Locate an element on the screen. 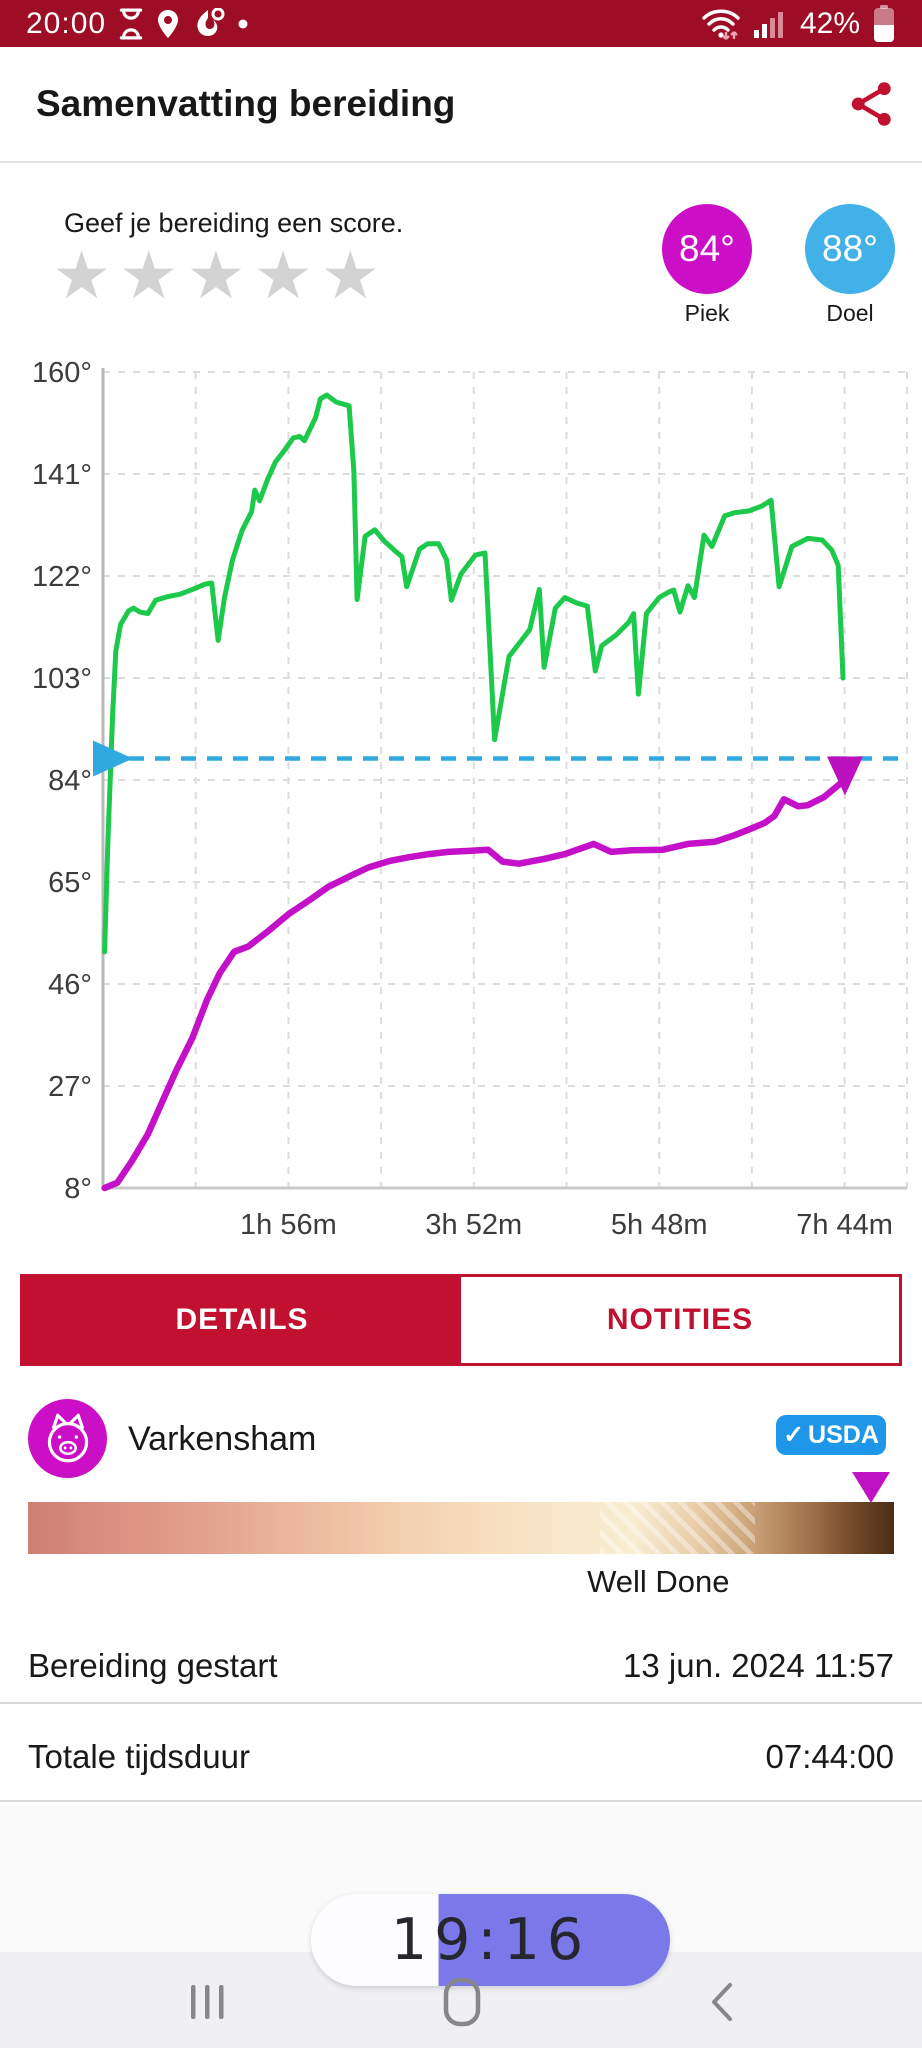 This screenshot has height=2048, width=922. target-temp-badge: 88° is located at coordinates (850, 249).